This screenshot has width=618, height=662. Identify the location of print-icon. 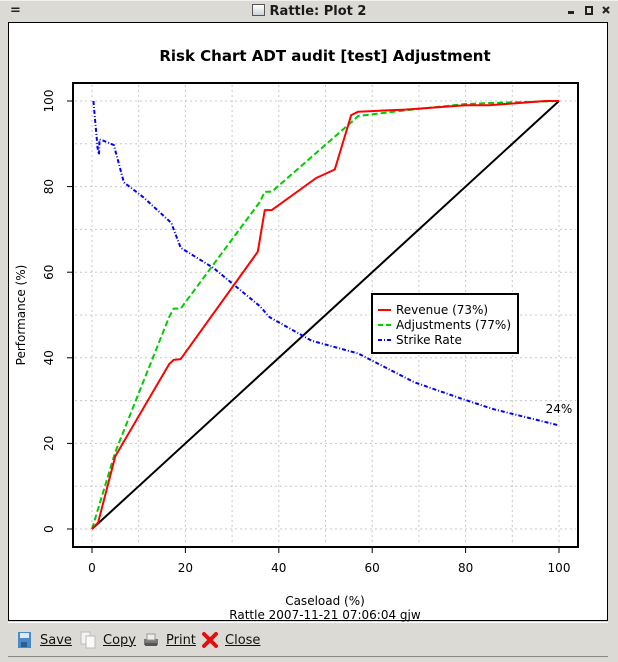
(151, 639).